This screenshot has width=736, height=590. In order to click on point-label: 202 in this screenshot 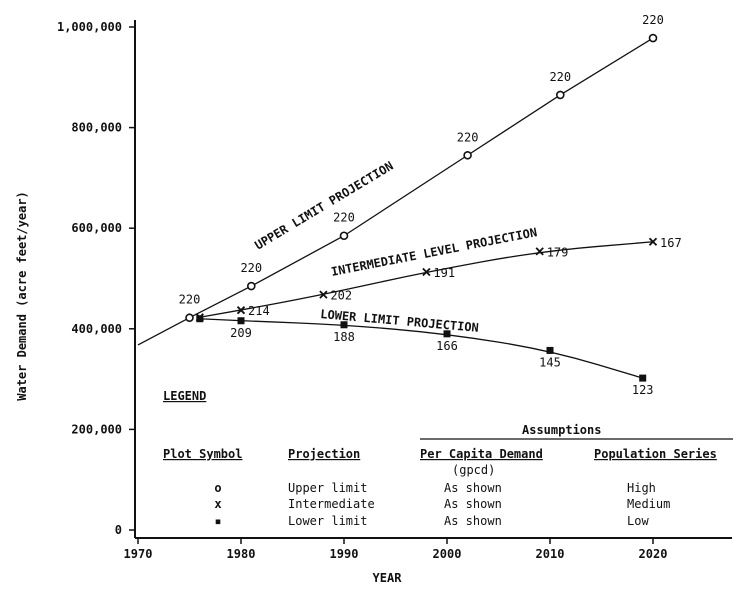, I will do `click(341, 296)`.